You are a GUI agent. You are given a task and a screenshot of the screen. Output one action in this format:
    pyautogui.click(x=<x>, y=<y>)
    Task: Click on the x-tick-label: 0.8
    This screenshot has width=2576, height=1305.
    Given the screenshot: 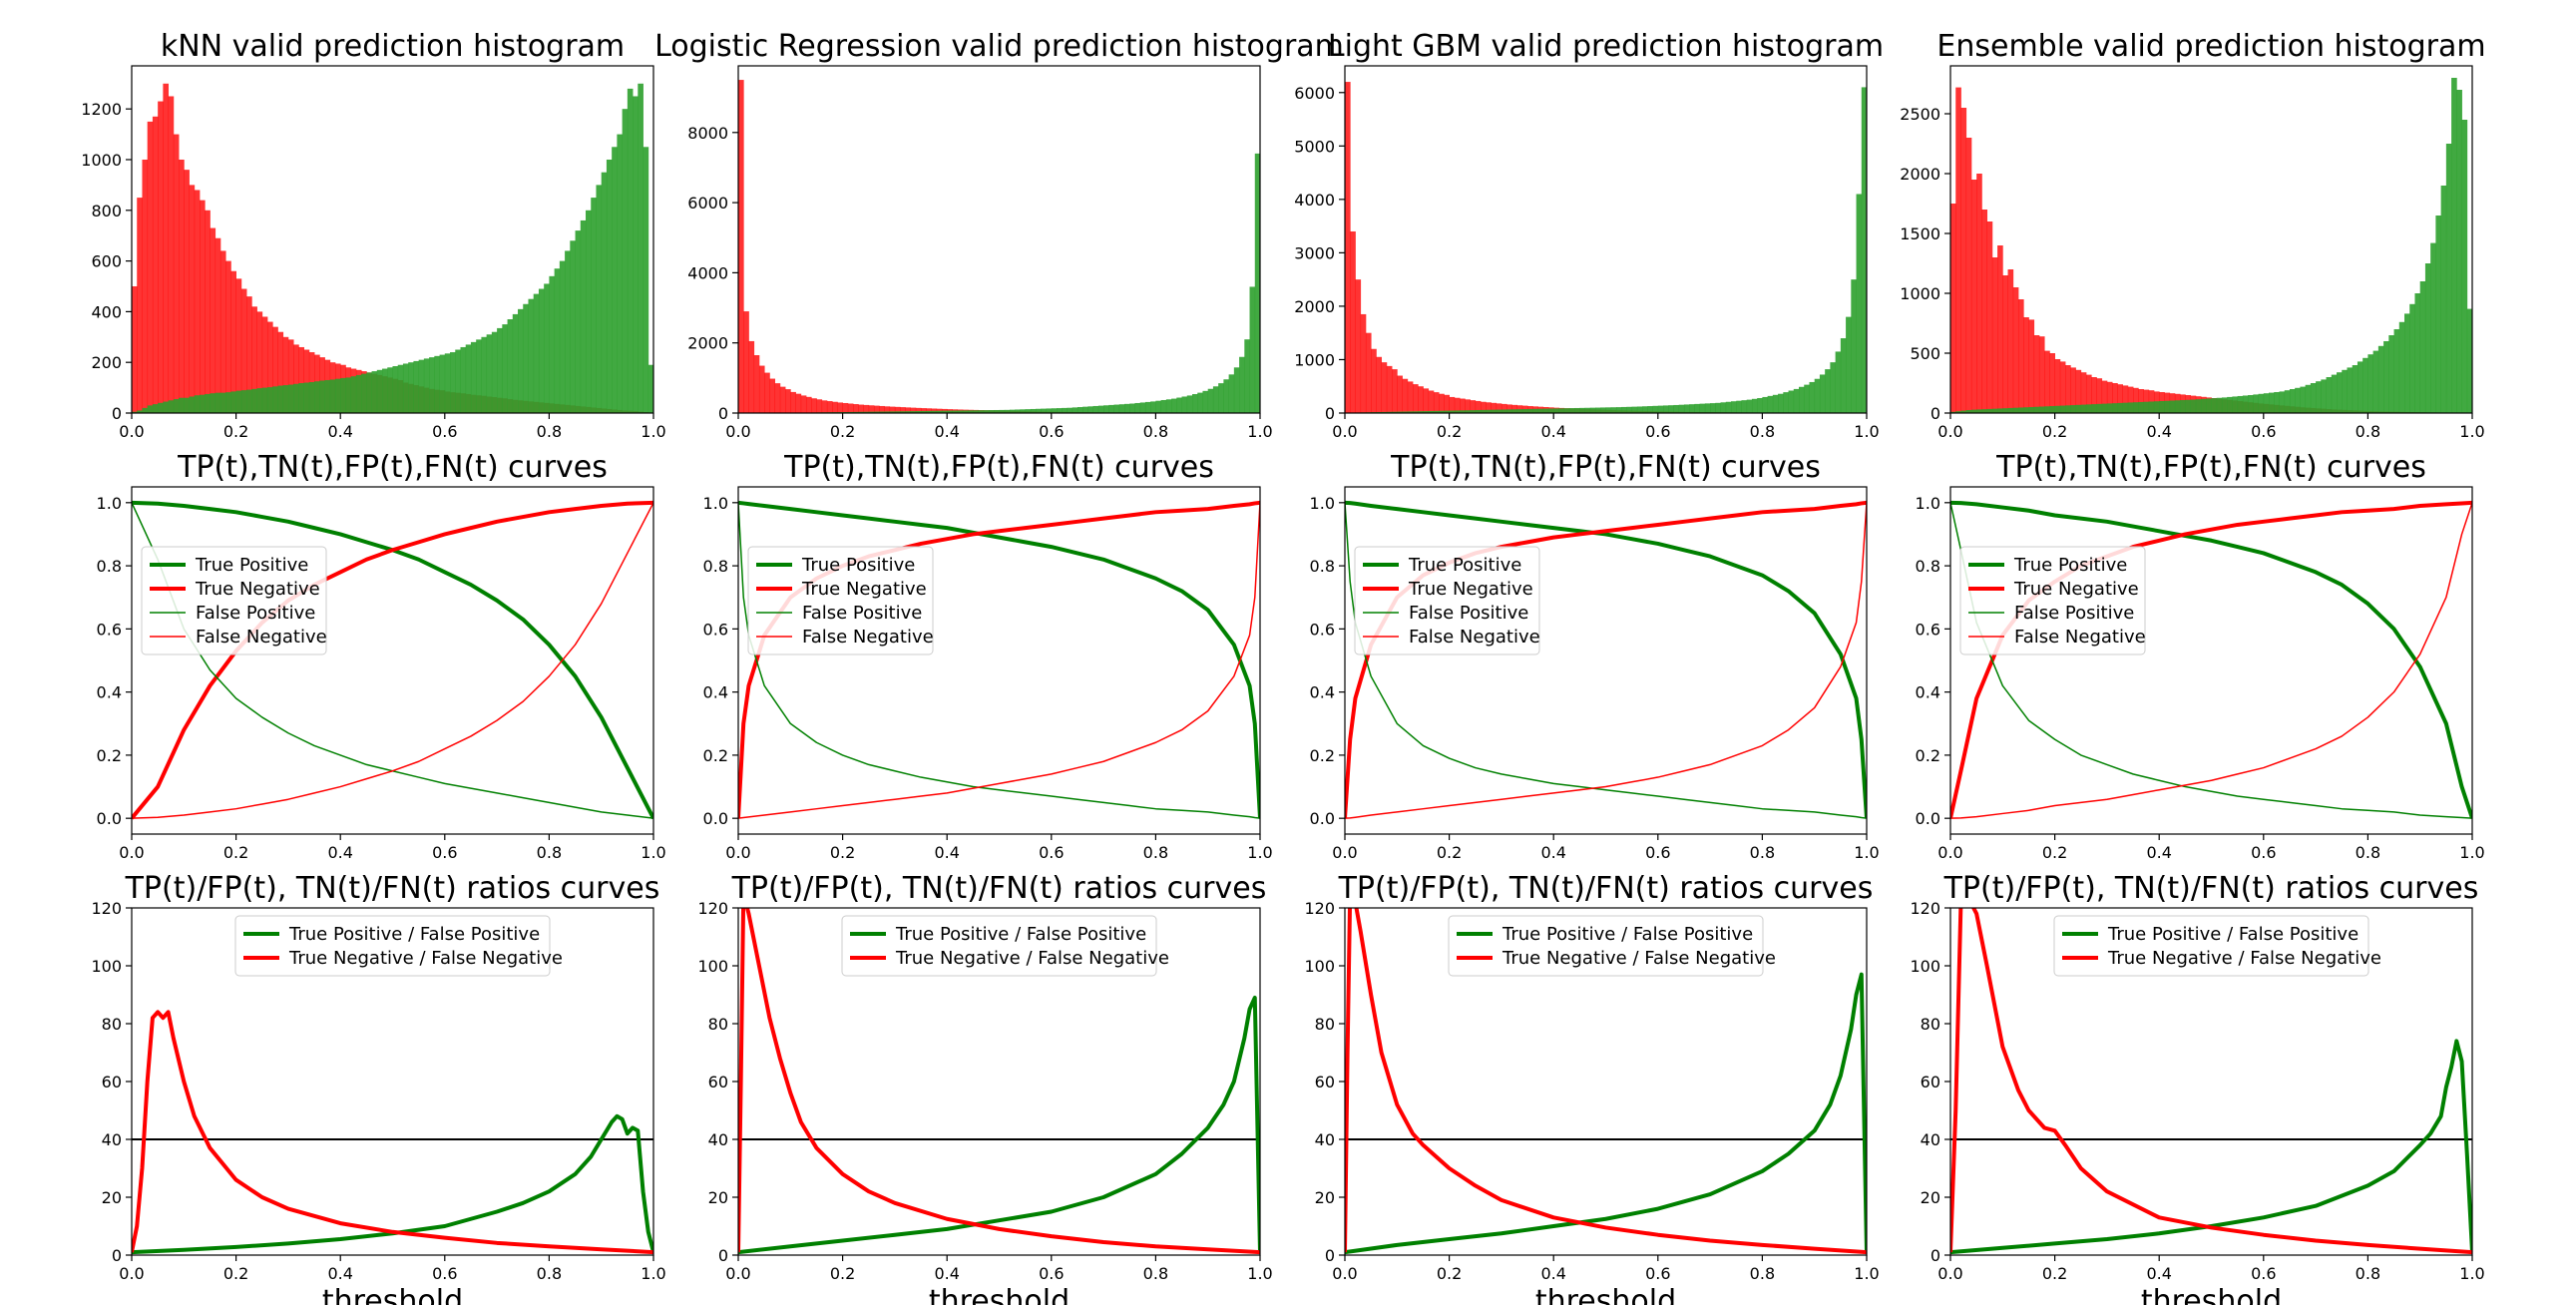 What is the action you would take?
    pyautogui.click(x=1762, y=852)
    